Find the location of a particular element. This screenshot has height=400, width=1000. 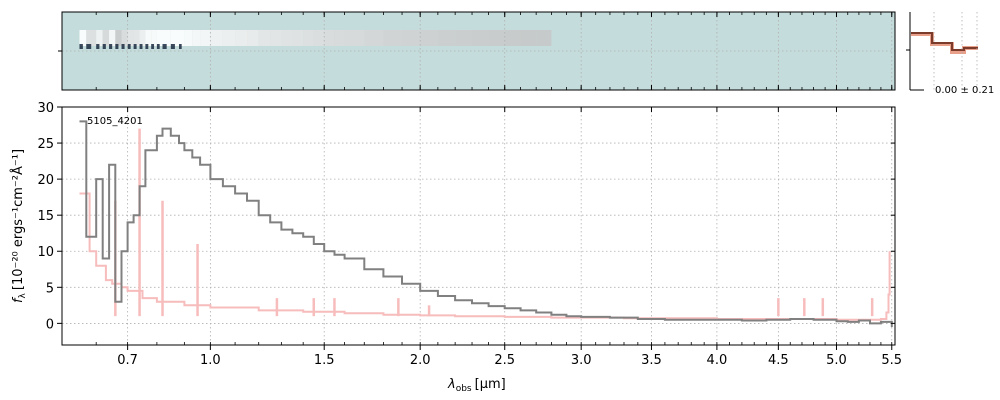

x-axis-title-unit: [μm] is located at coordinates (490, 384).